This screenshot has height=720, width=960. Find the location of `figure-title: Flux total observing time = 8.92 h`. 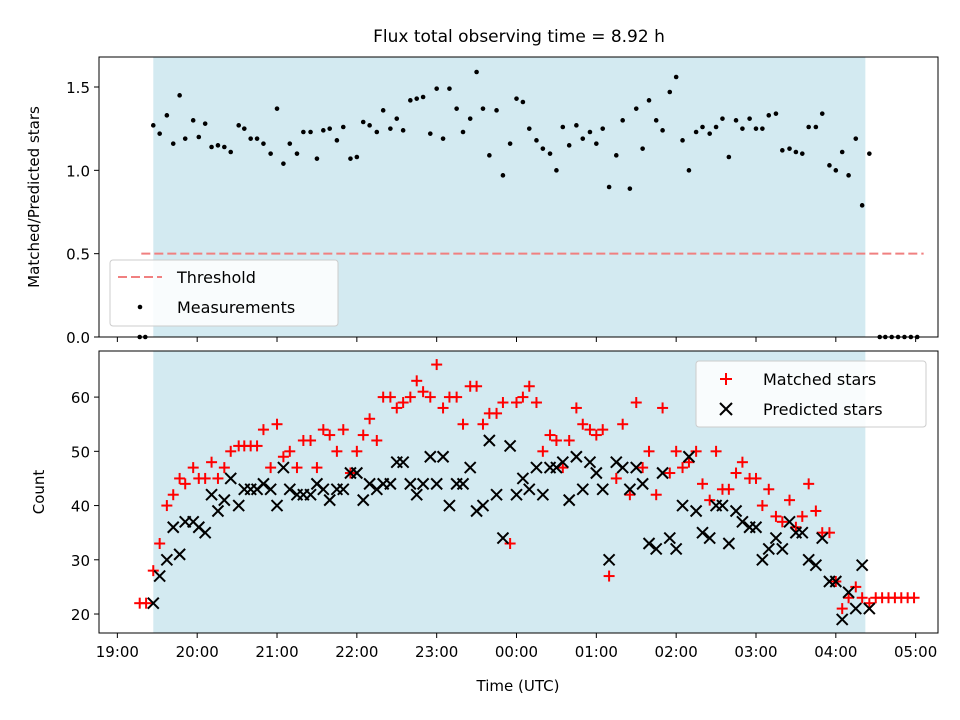

figure-title: Flux total observing time = 8.92 h is located at coordinates (519, 37).